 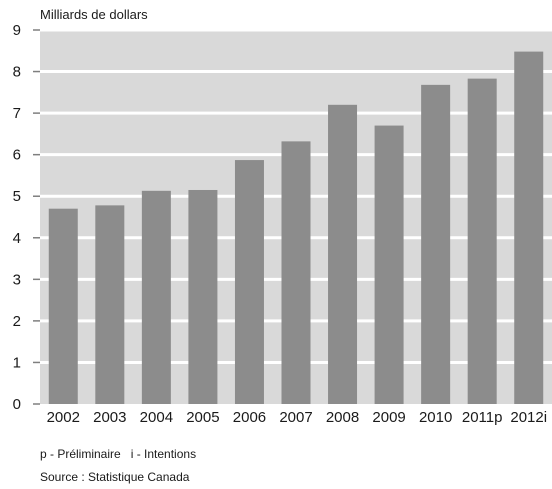 I want to click on y-tick-label: 8, so click(x=17, y=72).